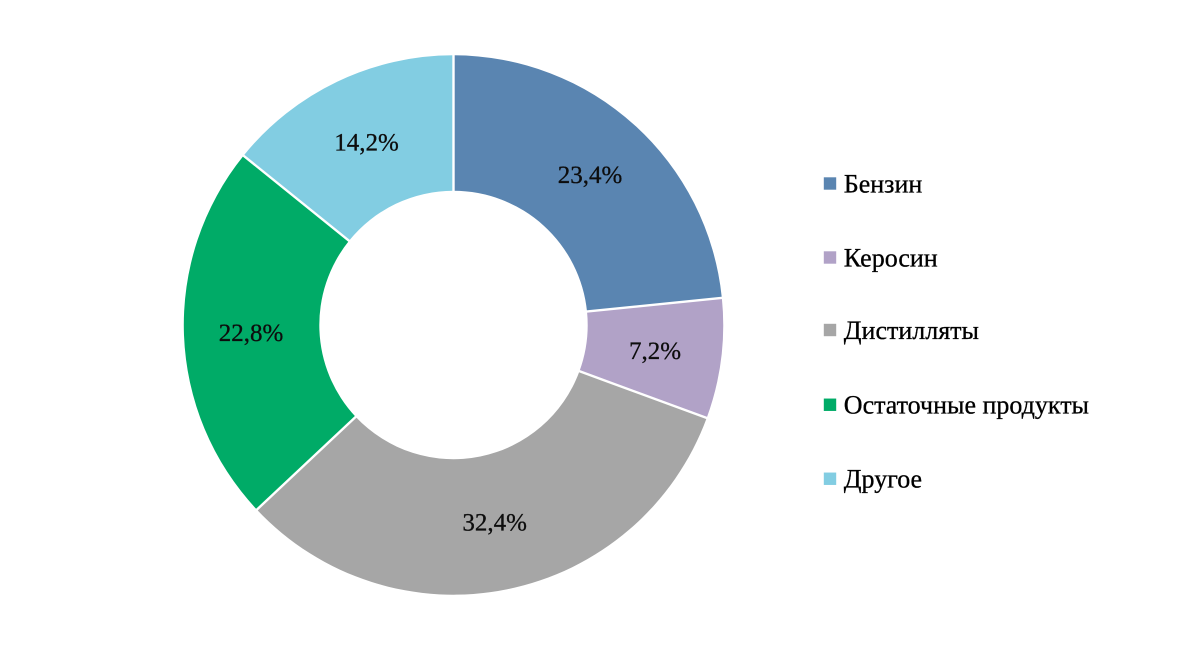 The height and width of the screenshot is (651, 1200). What do you see at coordinates (251, 333) in the screenshot?
I see `svg-text: 22,8%` at bounding box center [251, 333].